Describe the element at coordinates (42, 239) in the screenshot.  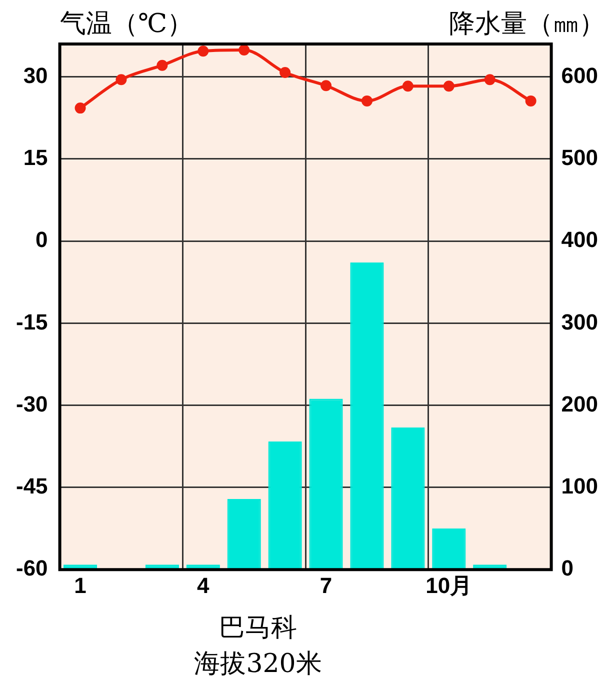
I see `y-tick-label: 0` at that location.